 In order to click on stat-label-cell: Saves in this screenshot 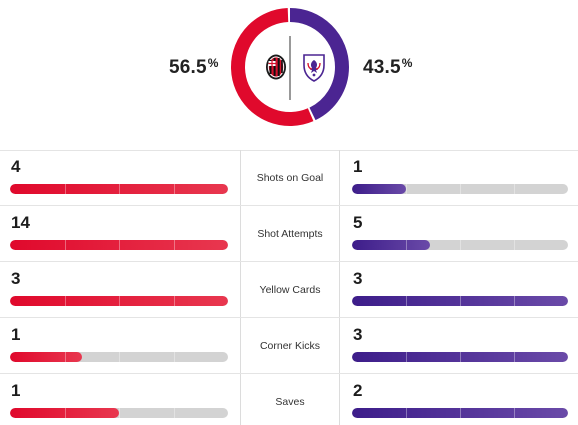, I will do `click(290, 399)`.